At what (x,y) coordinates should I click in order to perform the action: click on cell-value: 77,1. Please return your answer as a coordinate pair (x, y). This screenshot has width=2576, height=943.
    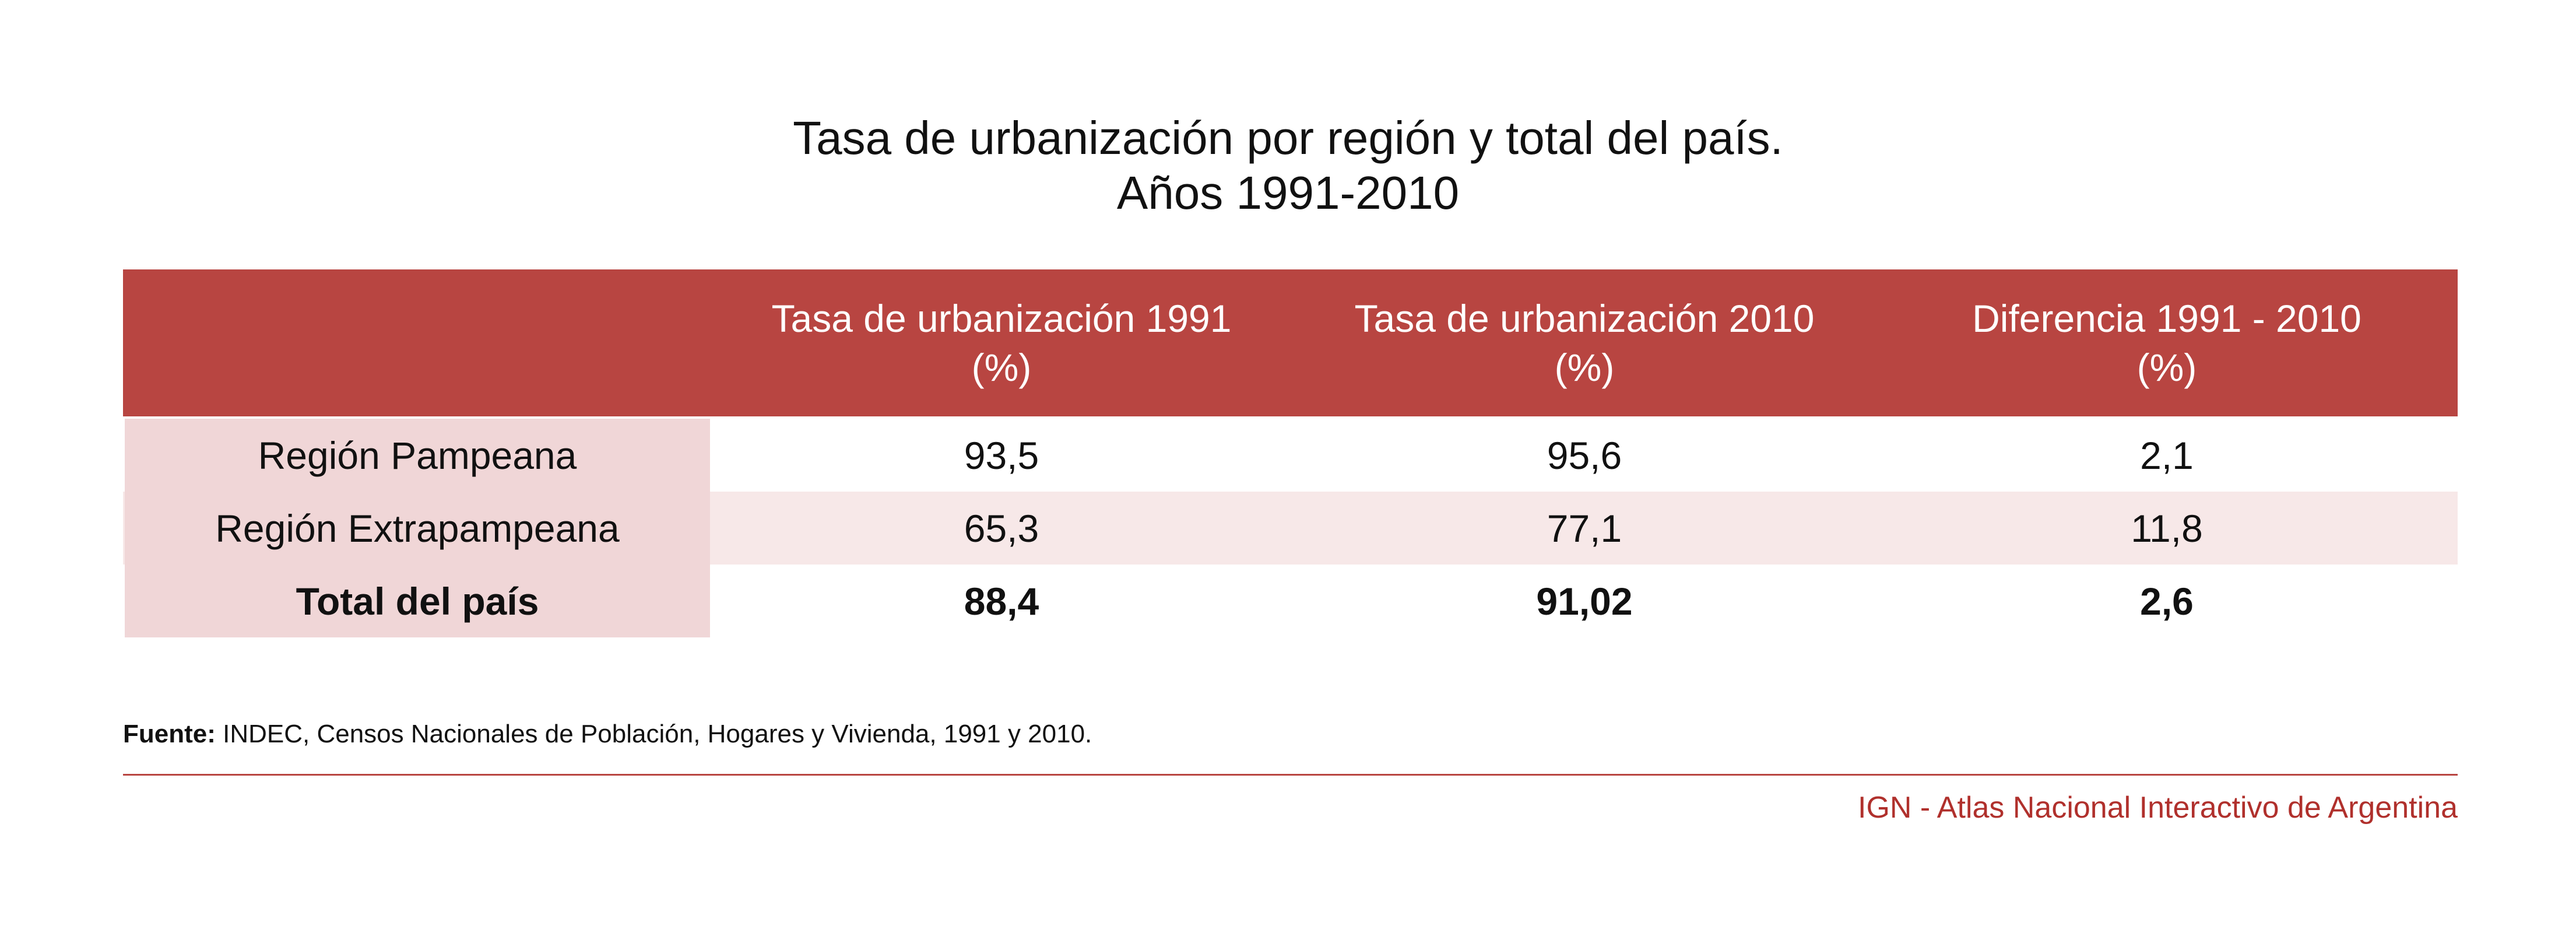
    Looking at the image, I should click on (1584, 528).